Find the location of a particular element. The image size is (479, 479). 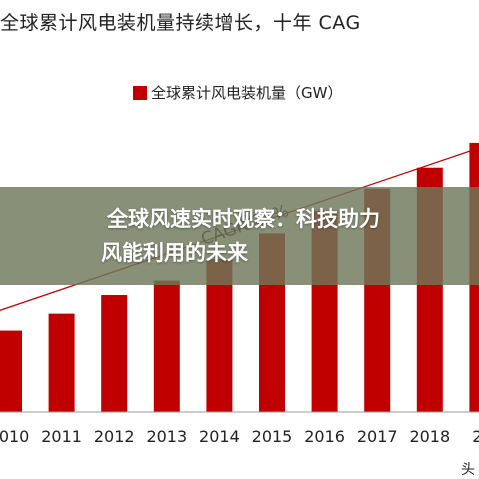

legend: 全球累计风电装机量（GW） is located at coordinates (237, 92).